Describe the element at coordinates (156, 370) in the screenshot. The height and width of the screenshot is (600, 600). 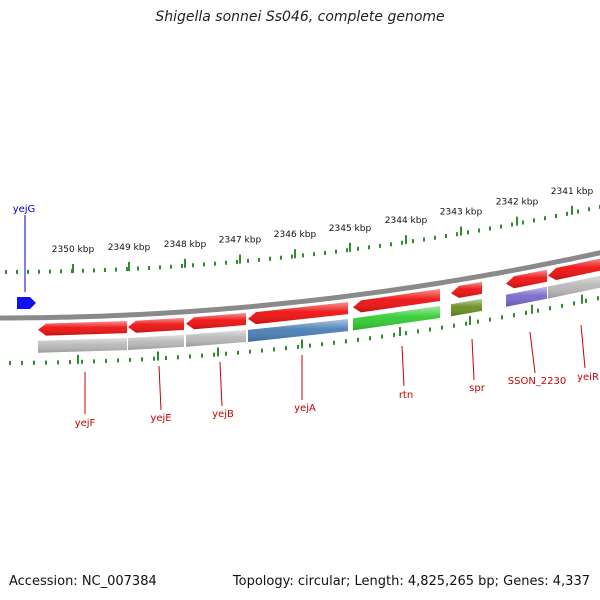
I see `gene-yeje: yejE` at that location.